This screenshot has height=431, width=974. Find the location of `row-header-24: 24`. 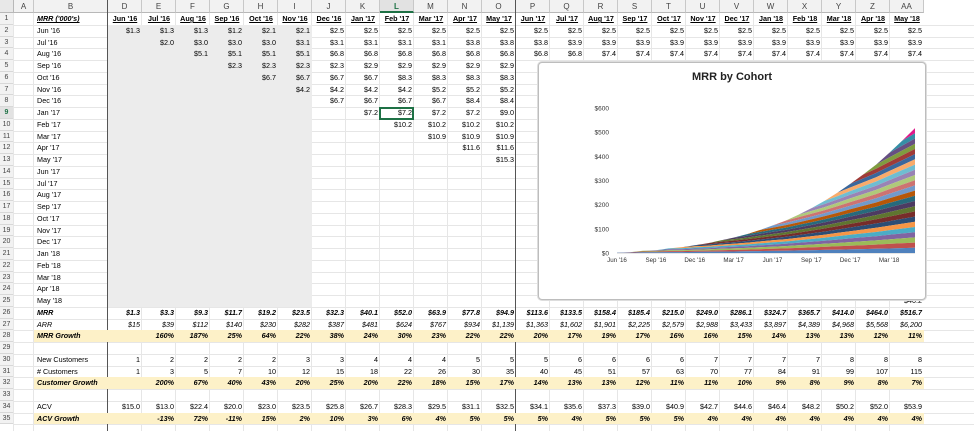

row-header-24: 24 is located at coordinates (7, 289).